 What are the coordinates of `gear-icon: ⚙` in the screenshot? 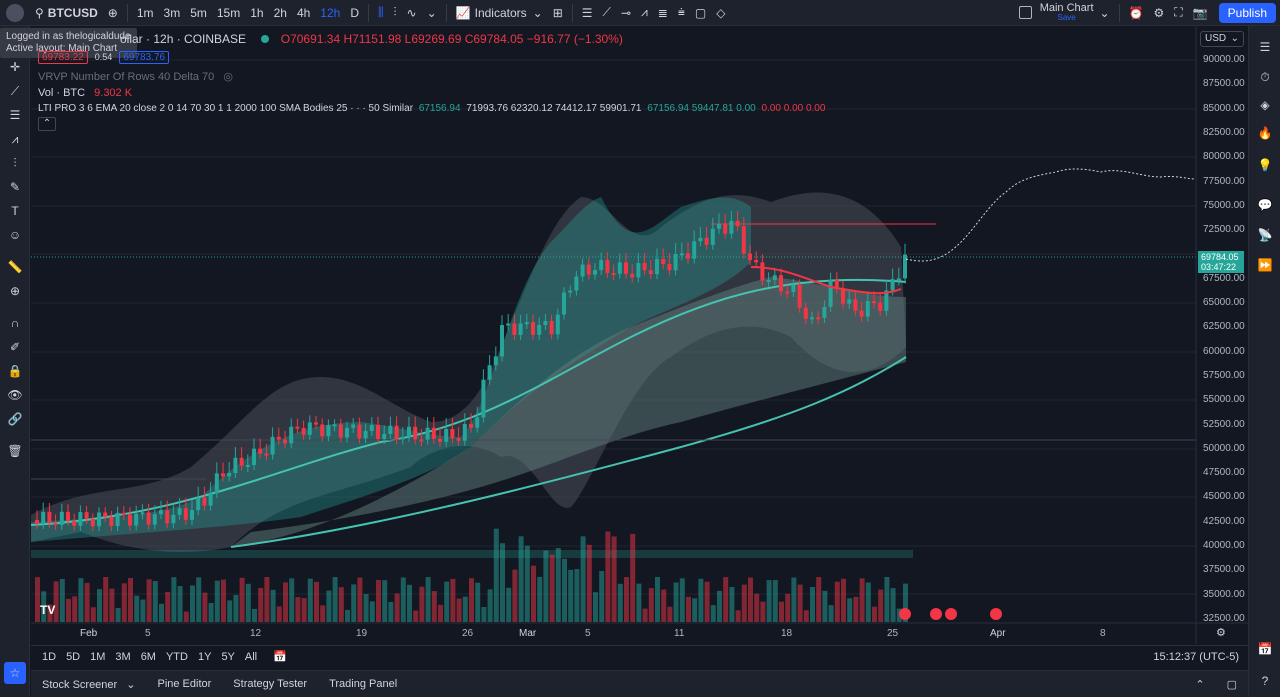 It's located at (1159, 12).